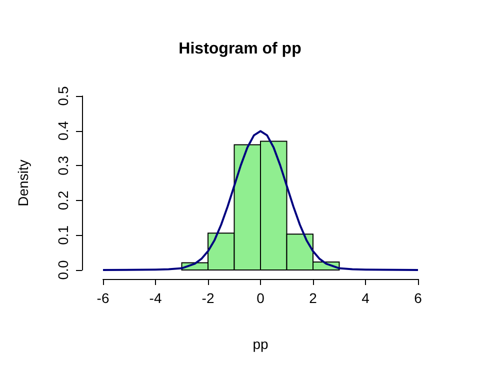  I want to click on x-tick-label: 2, so click(313, 298).